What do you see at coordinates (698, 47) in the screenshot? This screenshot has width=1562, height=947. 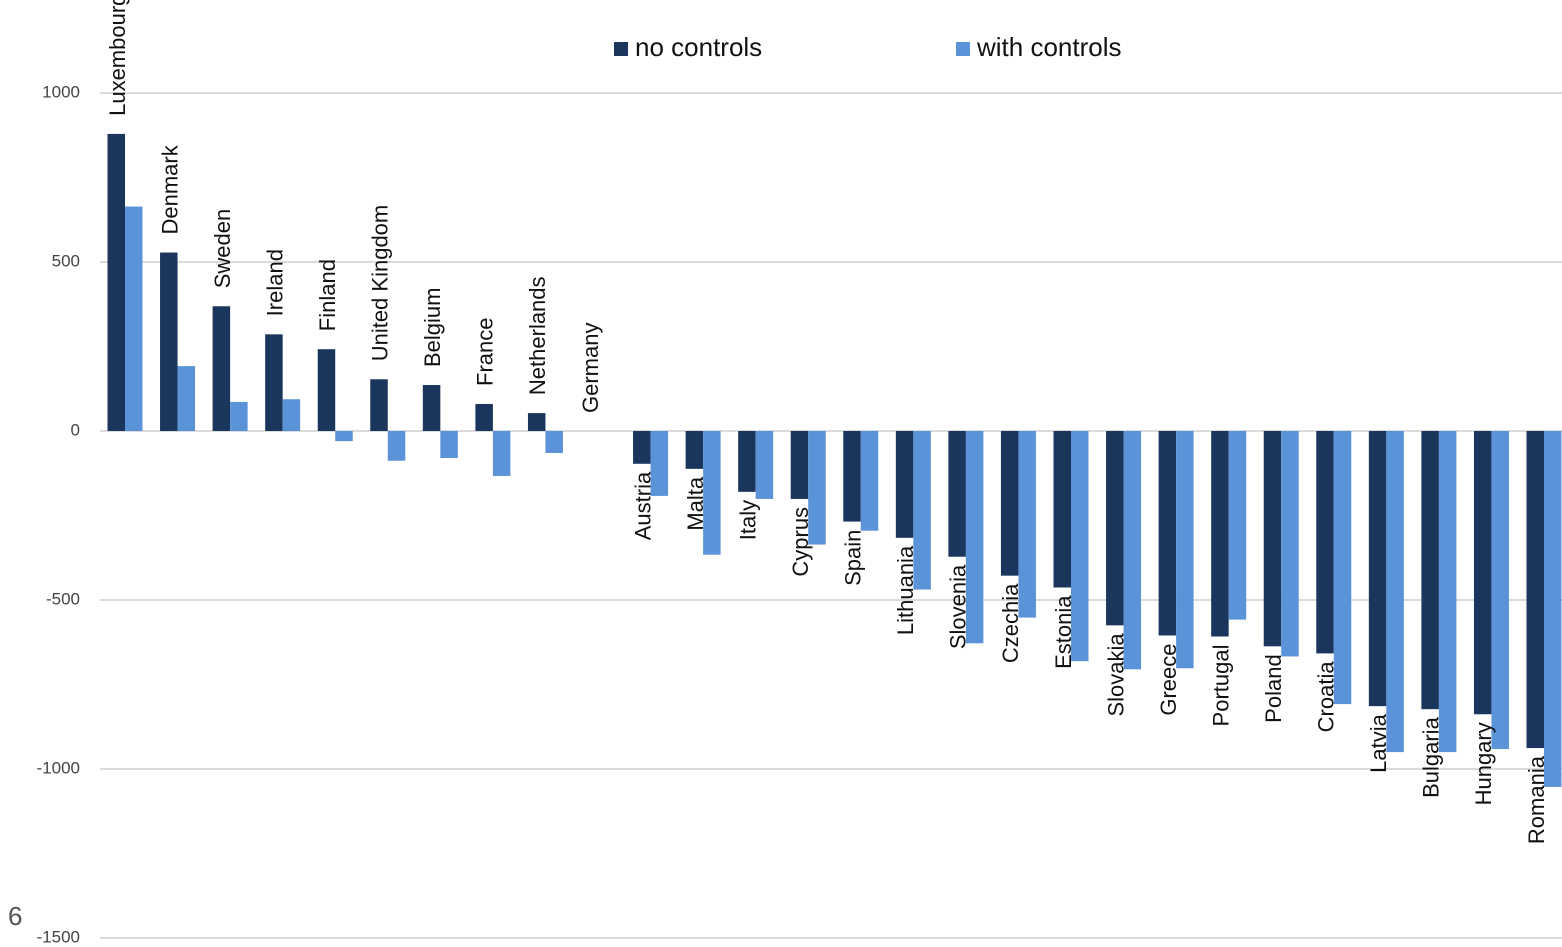 I see `legend-label: no controls` at bounding box center [698, 47].